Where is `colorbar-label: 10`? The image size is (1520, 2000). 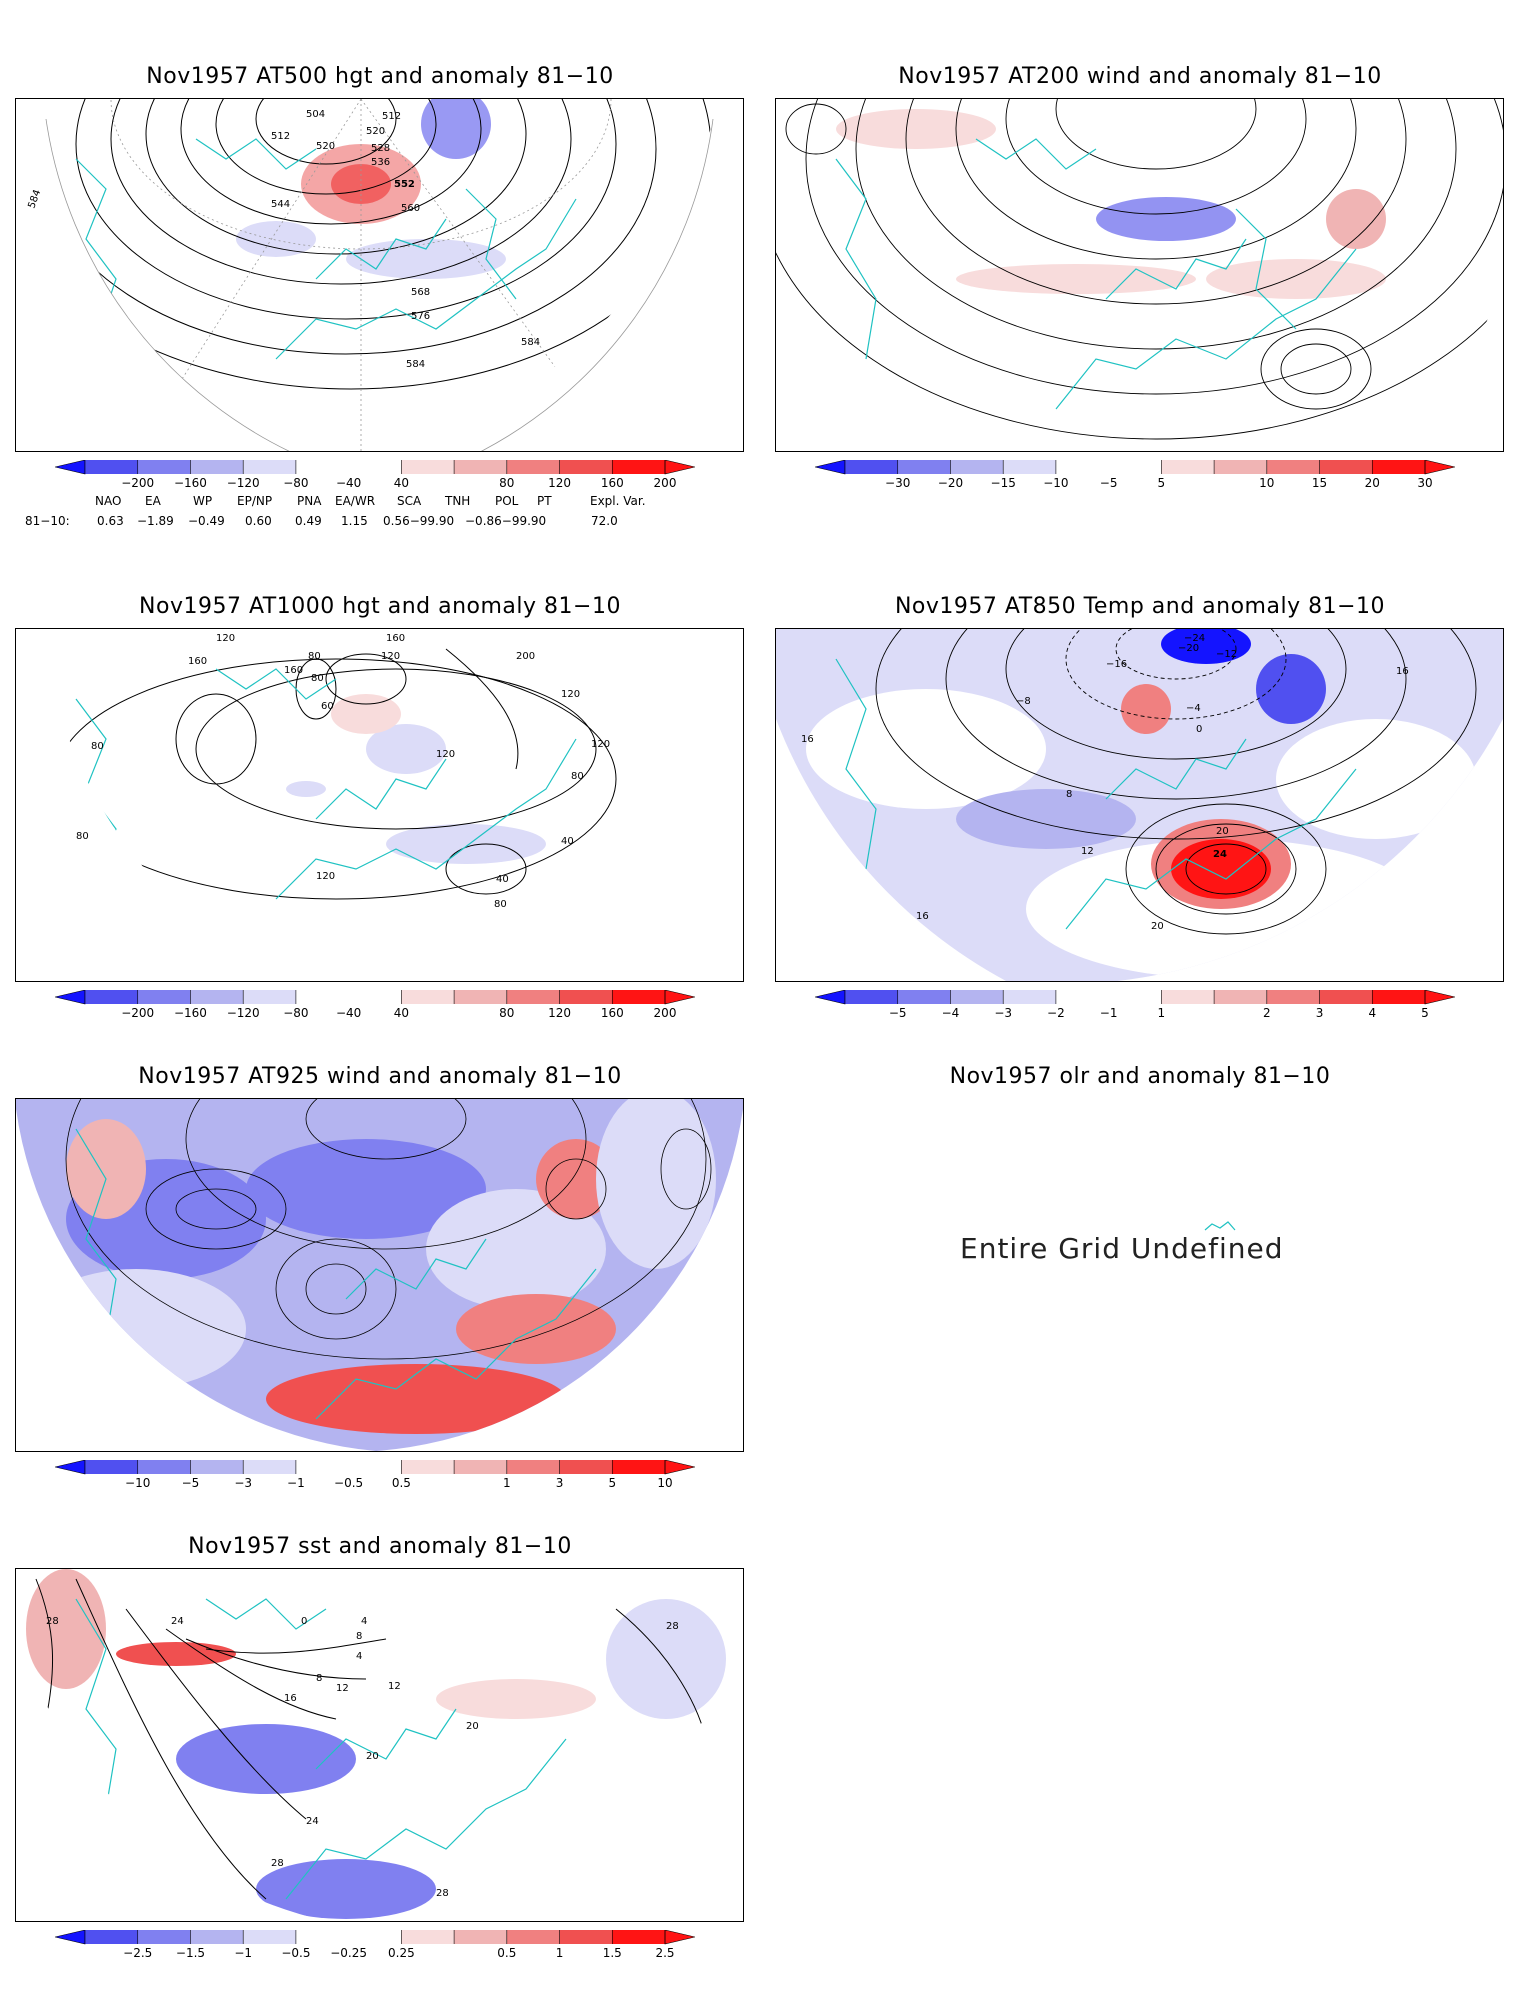
colorbar-label: 10 is located at coordinates (1267, 483).